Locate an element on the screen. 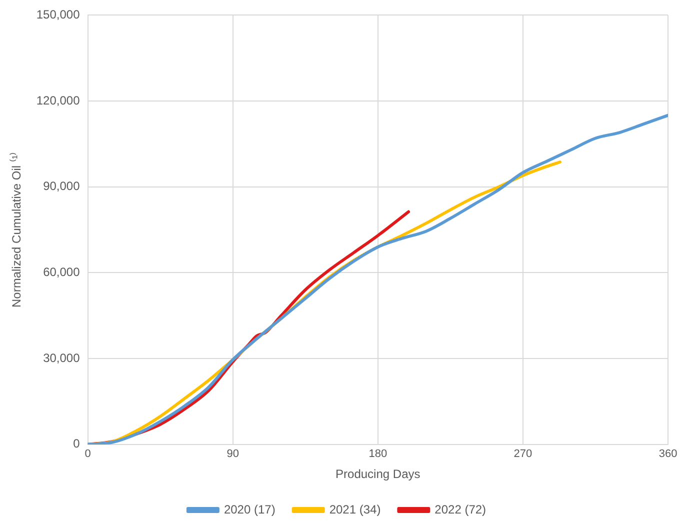  y-tick-label: 150,000 is located at coordinates (58, 15).